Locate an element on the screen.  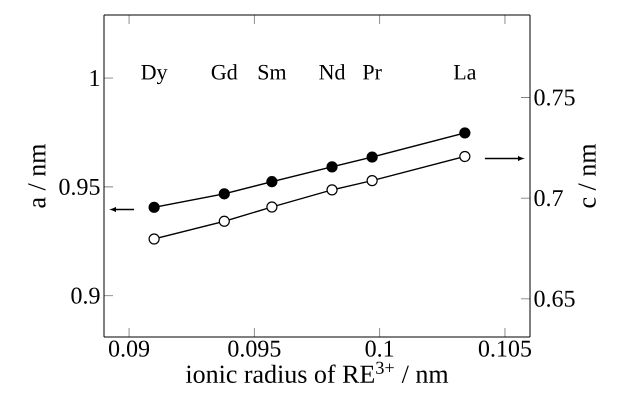
x-axis-title: ionic radius of RE$^{3+}$ / nm is located at coordinates (317, 373).